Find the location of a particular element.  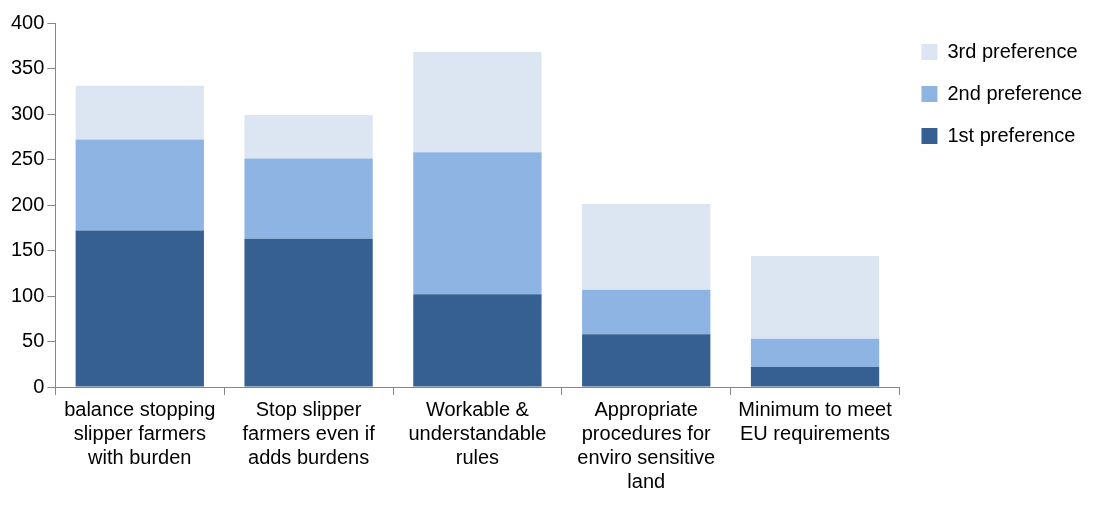

x-tick-label: Workable & understandable rules is located at coordinates (477, 432).